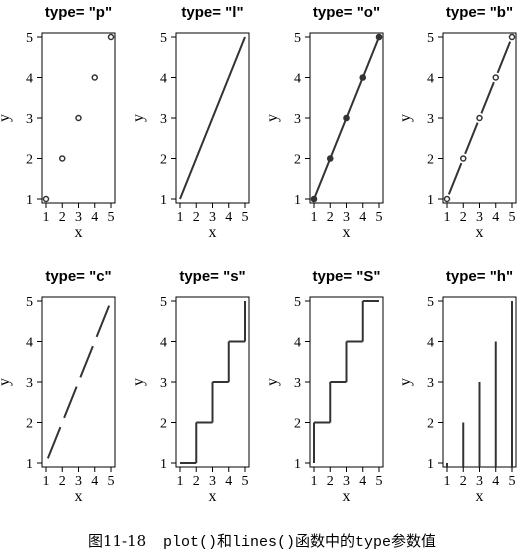 The width and height of the screenshot is (524, 556). I want to click on chart-title: type= "s", so click(212, 276).